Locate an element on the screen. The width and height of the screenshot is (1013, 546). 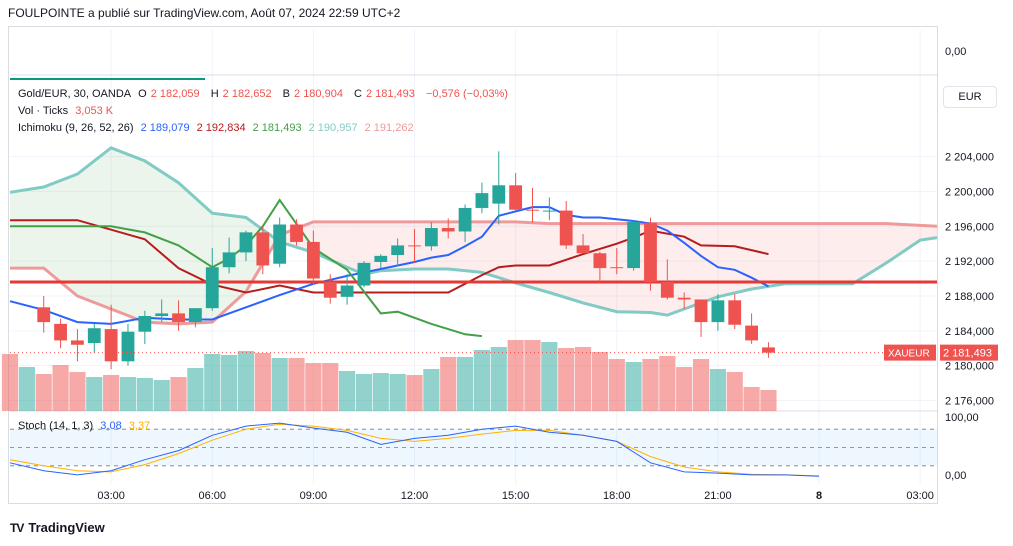
symbol-name: Gold/EUR, 30, OANDA is located at coordinates (75, 94).